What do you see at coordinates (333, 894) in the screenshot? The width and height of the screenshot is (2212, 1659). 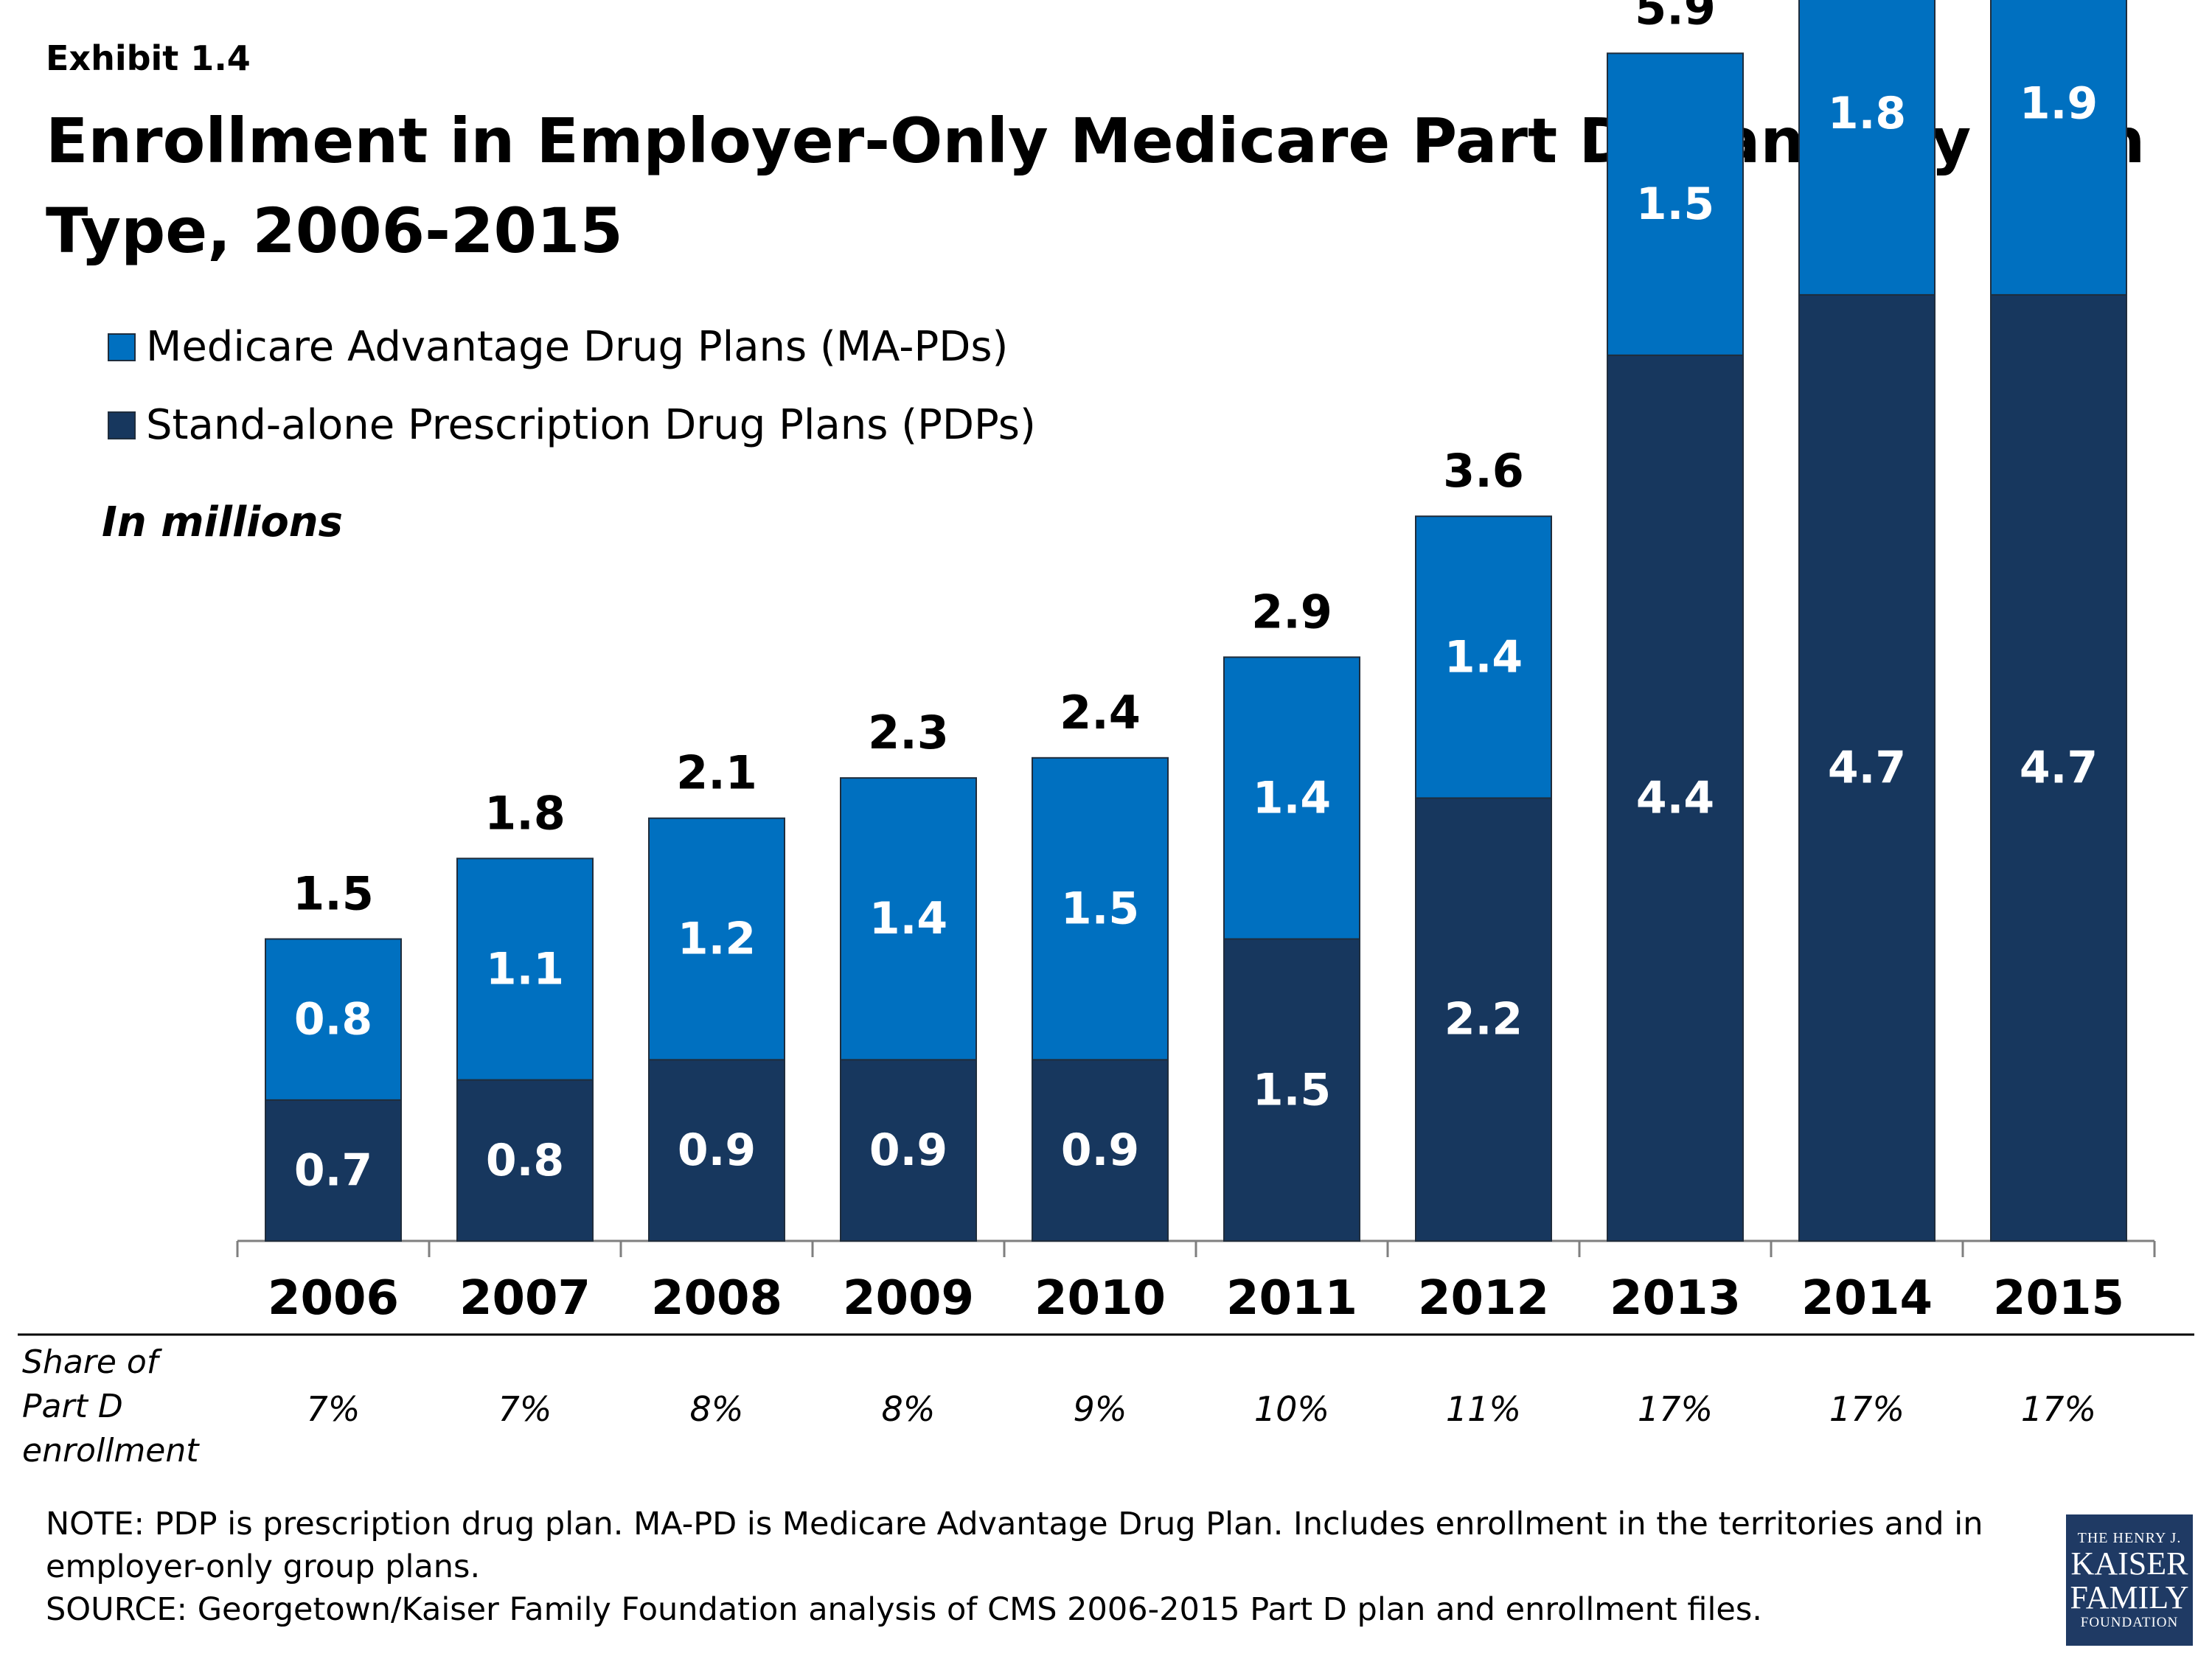 I see `total-label: 1.5` at bounding box center [333, 894].